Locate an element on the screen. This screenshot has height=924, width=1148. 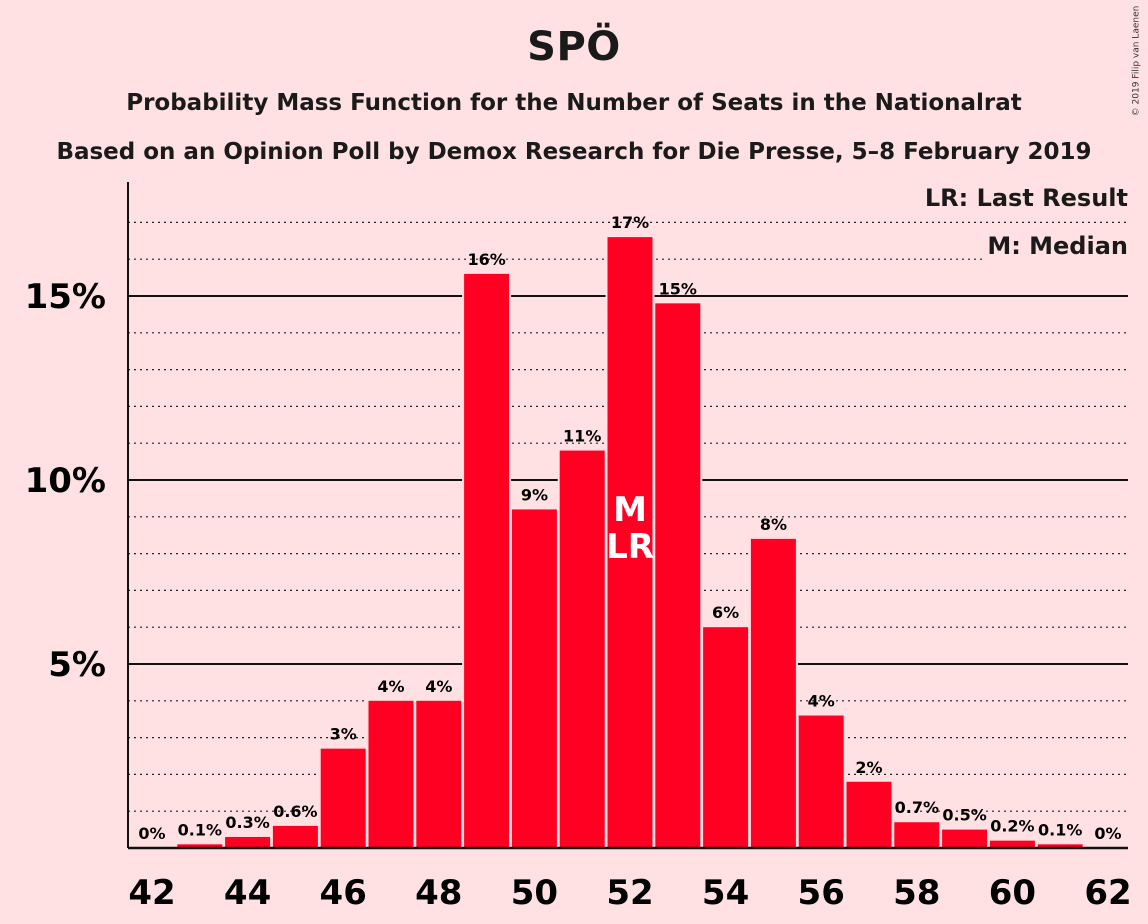
y-tick-label: 5% is located at coordinates (77, 665).